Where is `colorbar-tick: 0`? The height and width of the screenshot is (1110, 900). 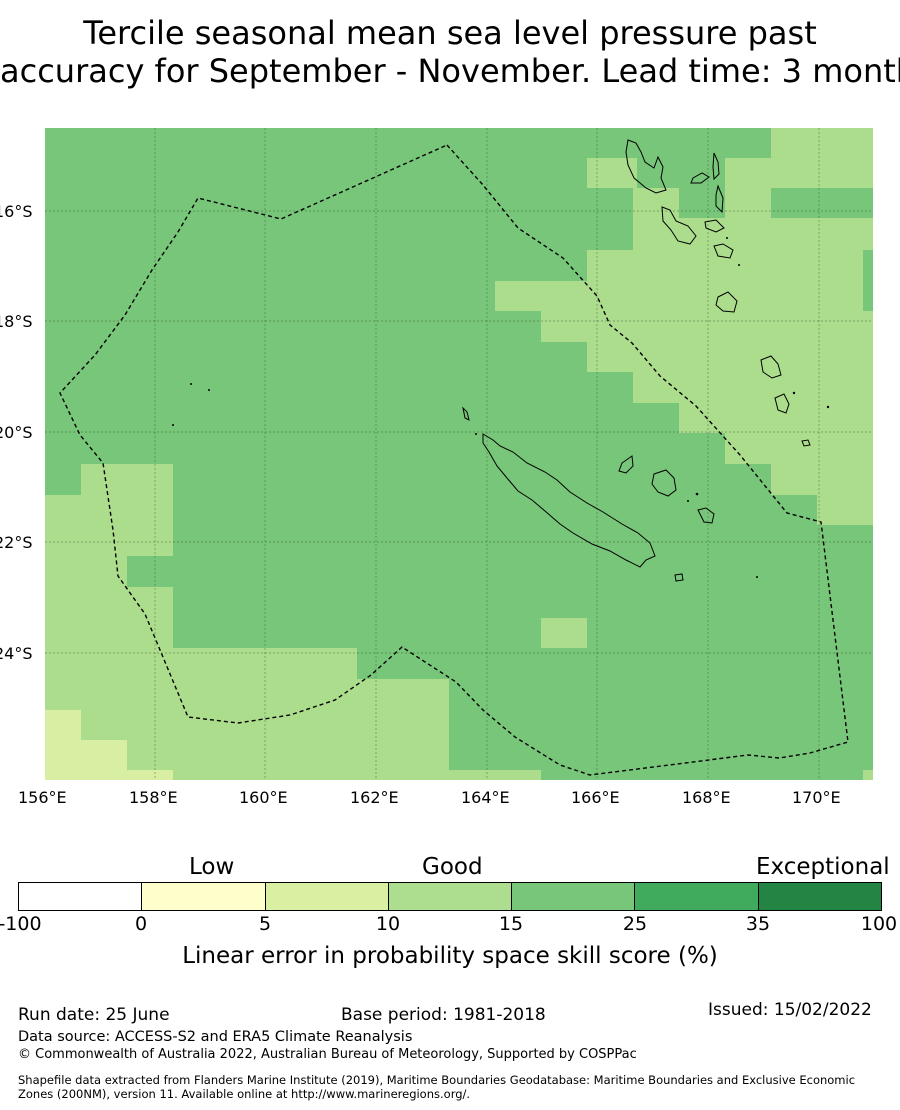
colorbar-tick: 0 is located at coordinates (141, 924).